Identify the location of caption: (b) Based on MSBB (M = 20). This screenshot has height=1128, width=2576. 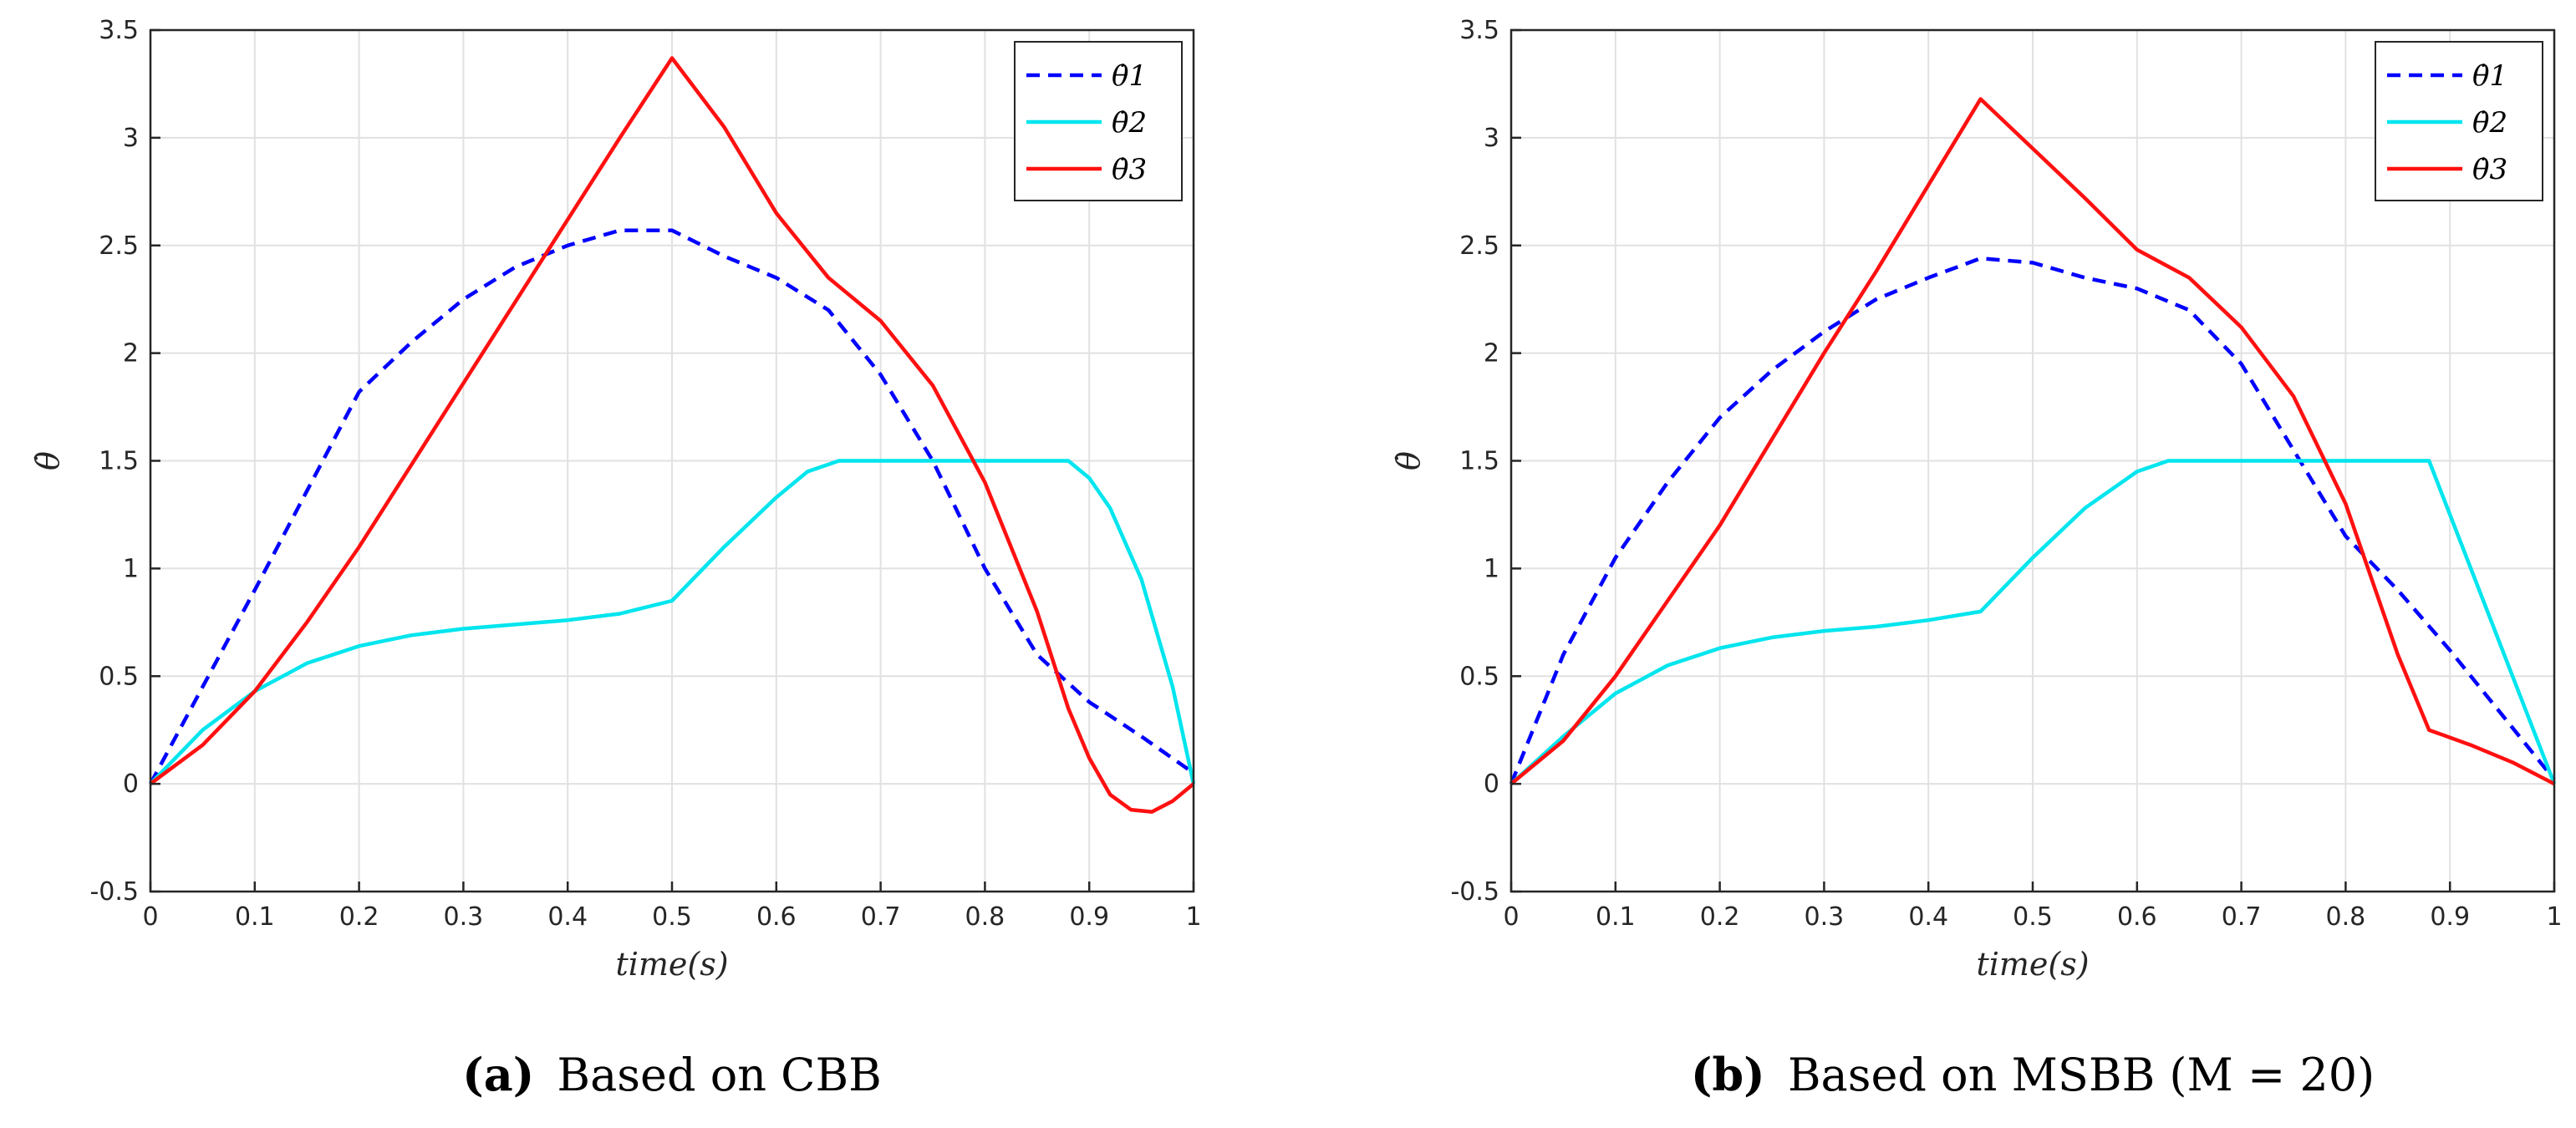
(2033, 1074).